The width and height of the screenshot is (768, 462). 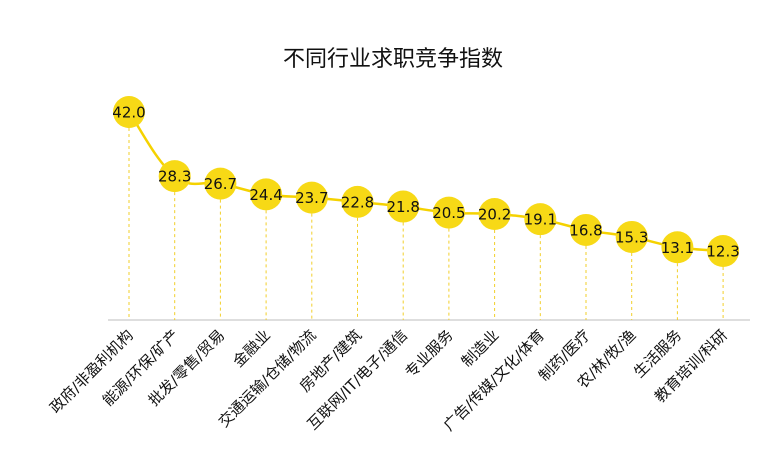 I want to click on data-label: 20.2, so click(x=494, y=215).